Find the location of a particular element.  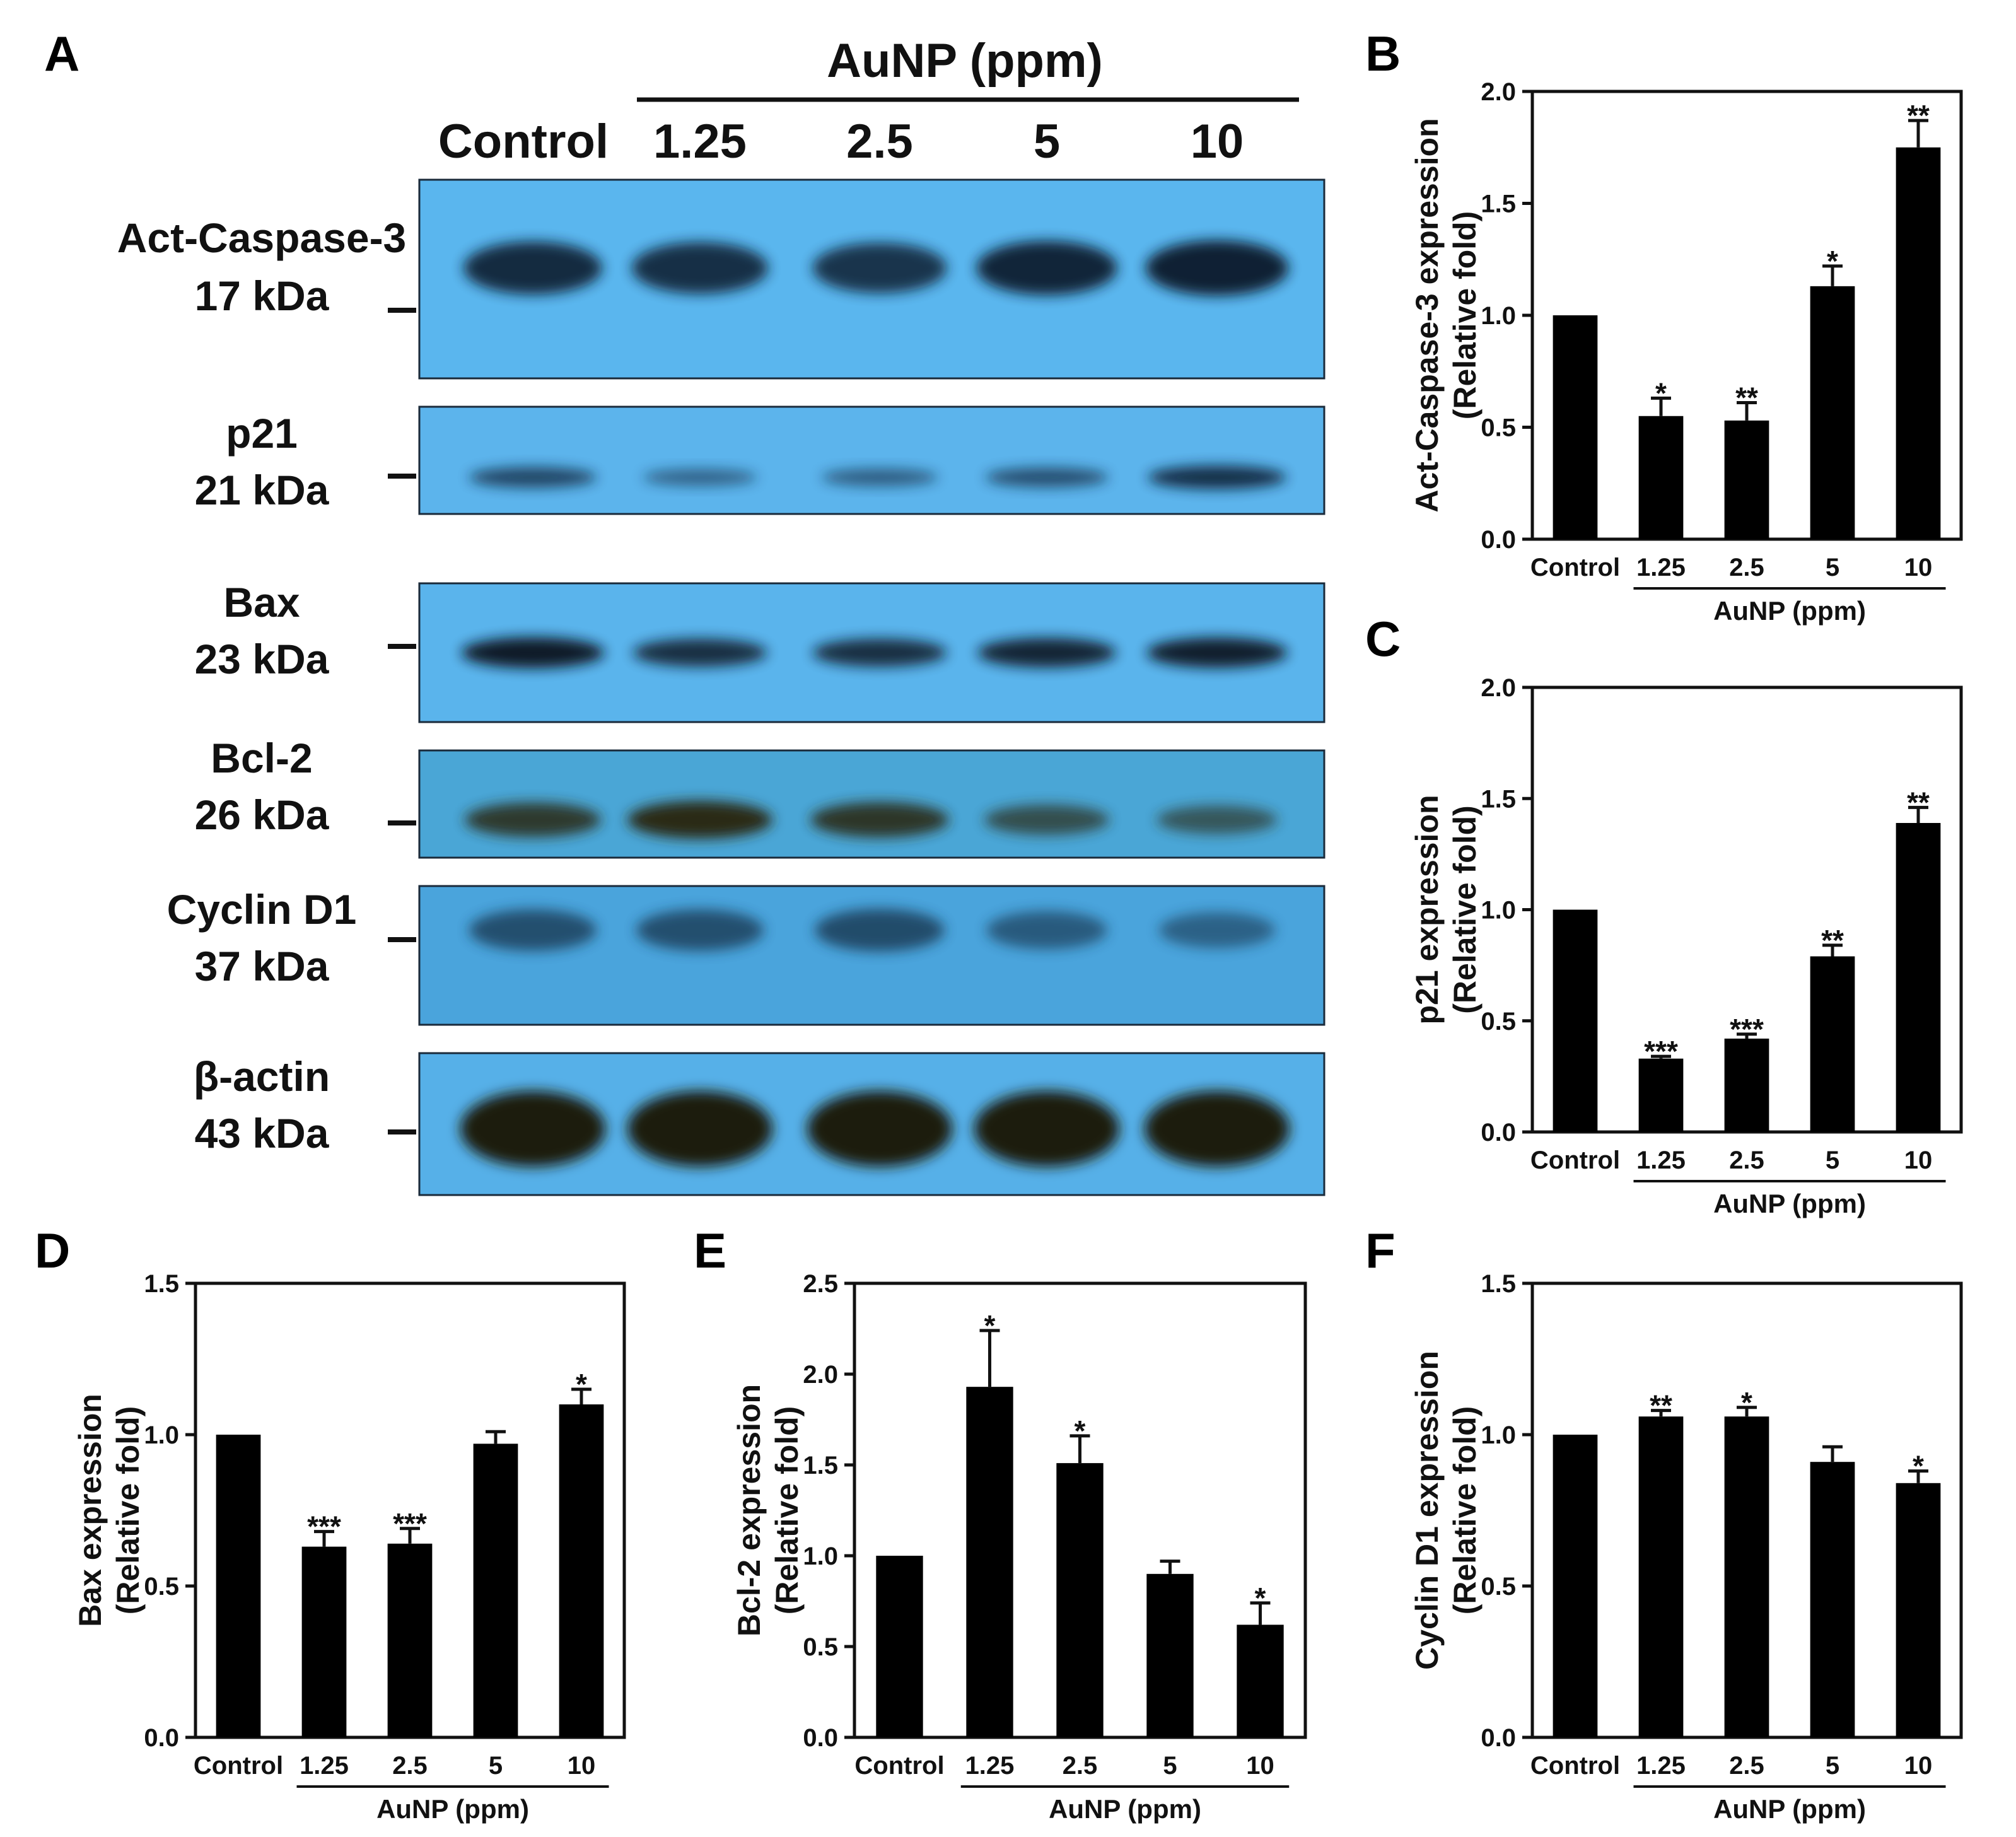

blot-membrane is located at coordinates (872, 460).